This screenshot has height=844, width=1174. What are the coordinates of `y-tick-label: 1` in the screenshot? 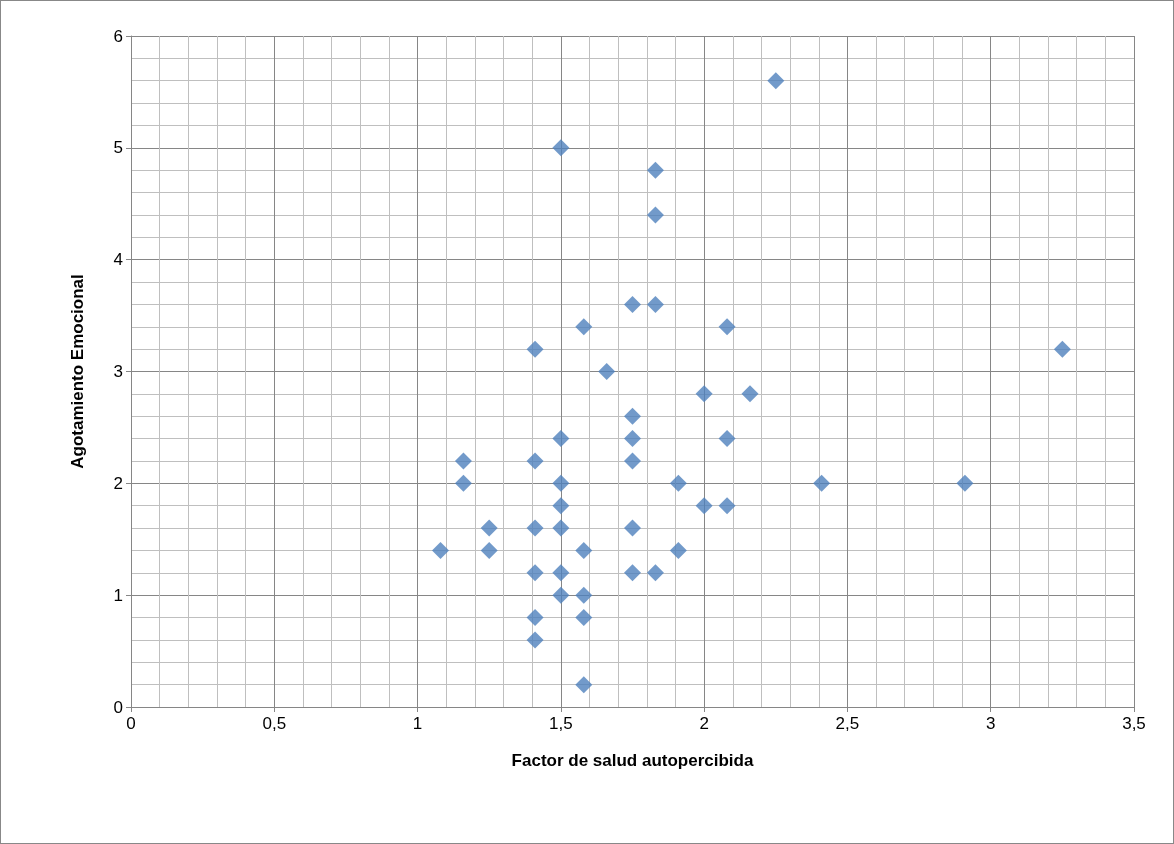 It's located at (118, 595).